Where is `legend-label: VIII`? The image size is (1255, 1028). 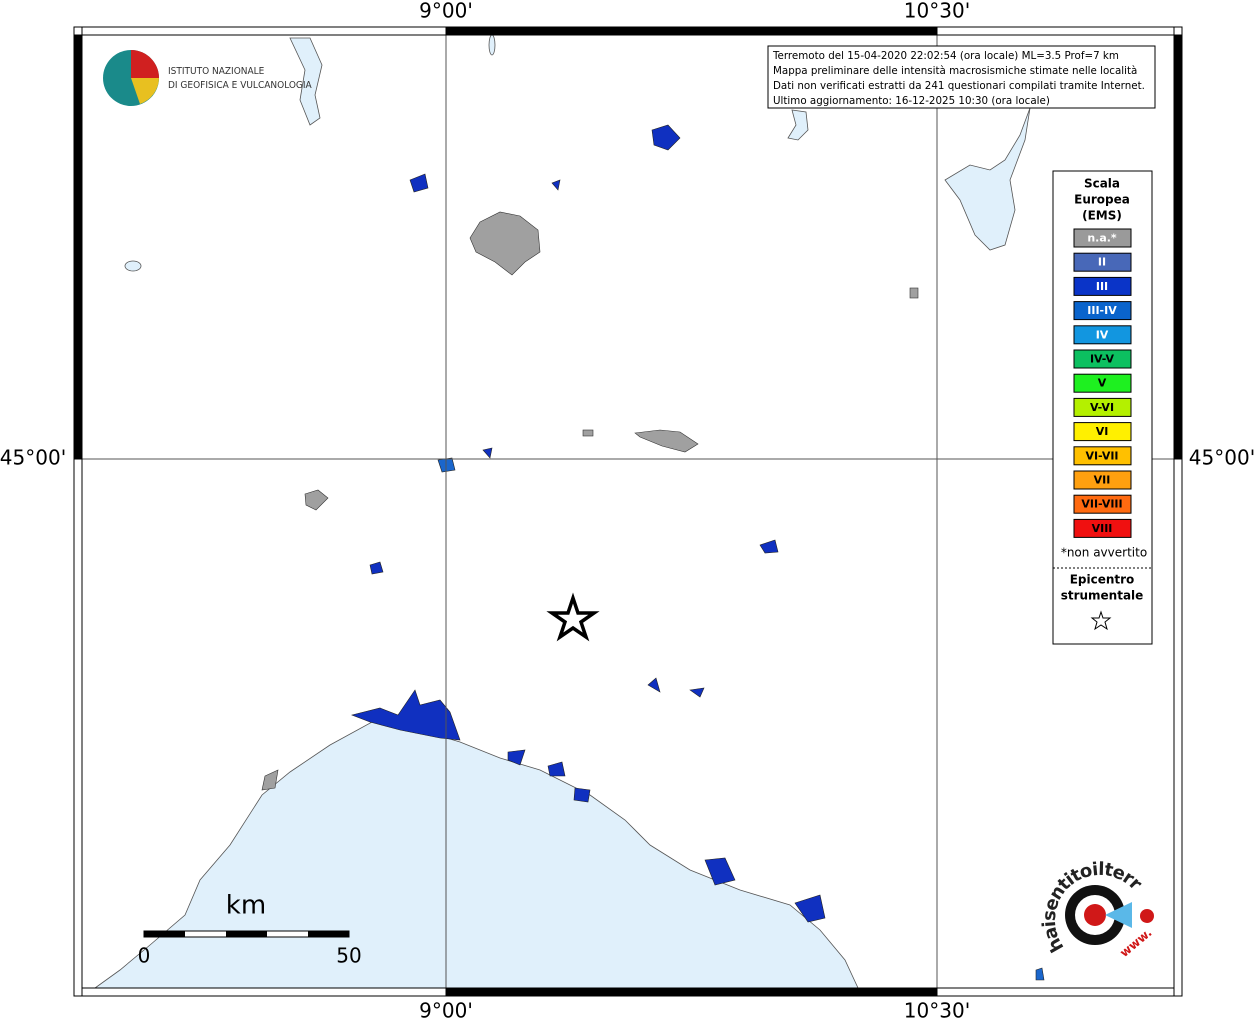
legend-label: VIII is located at coordinates (1102, 528).